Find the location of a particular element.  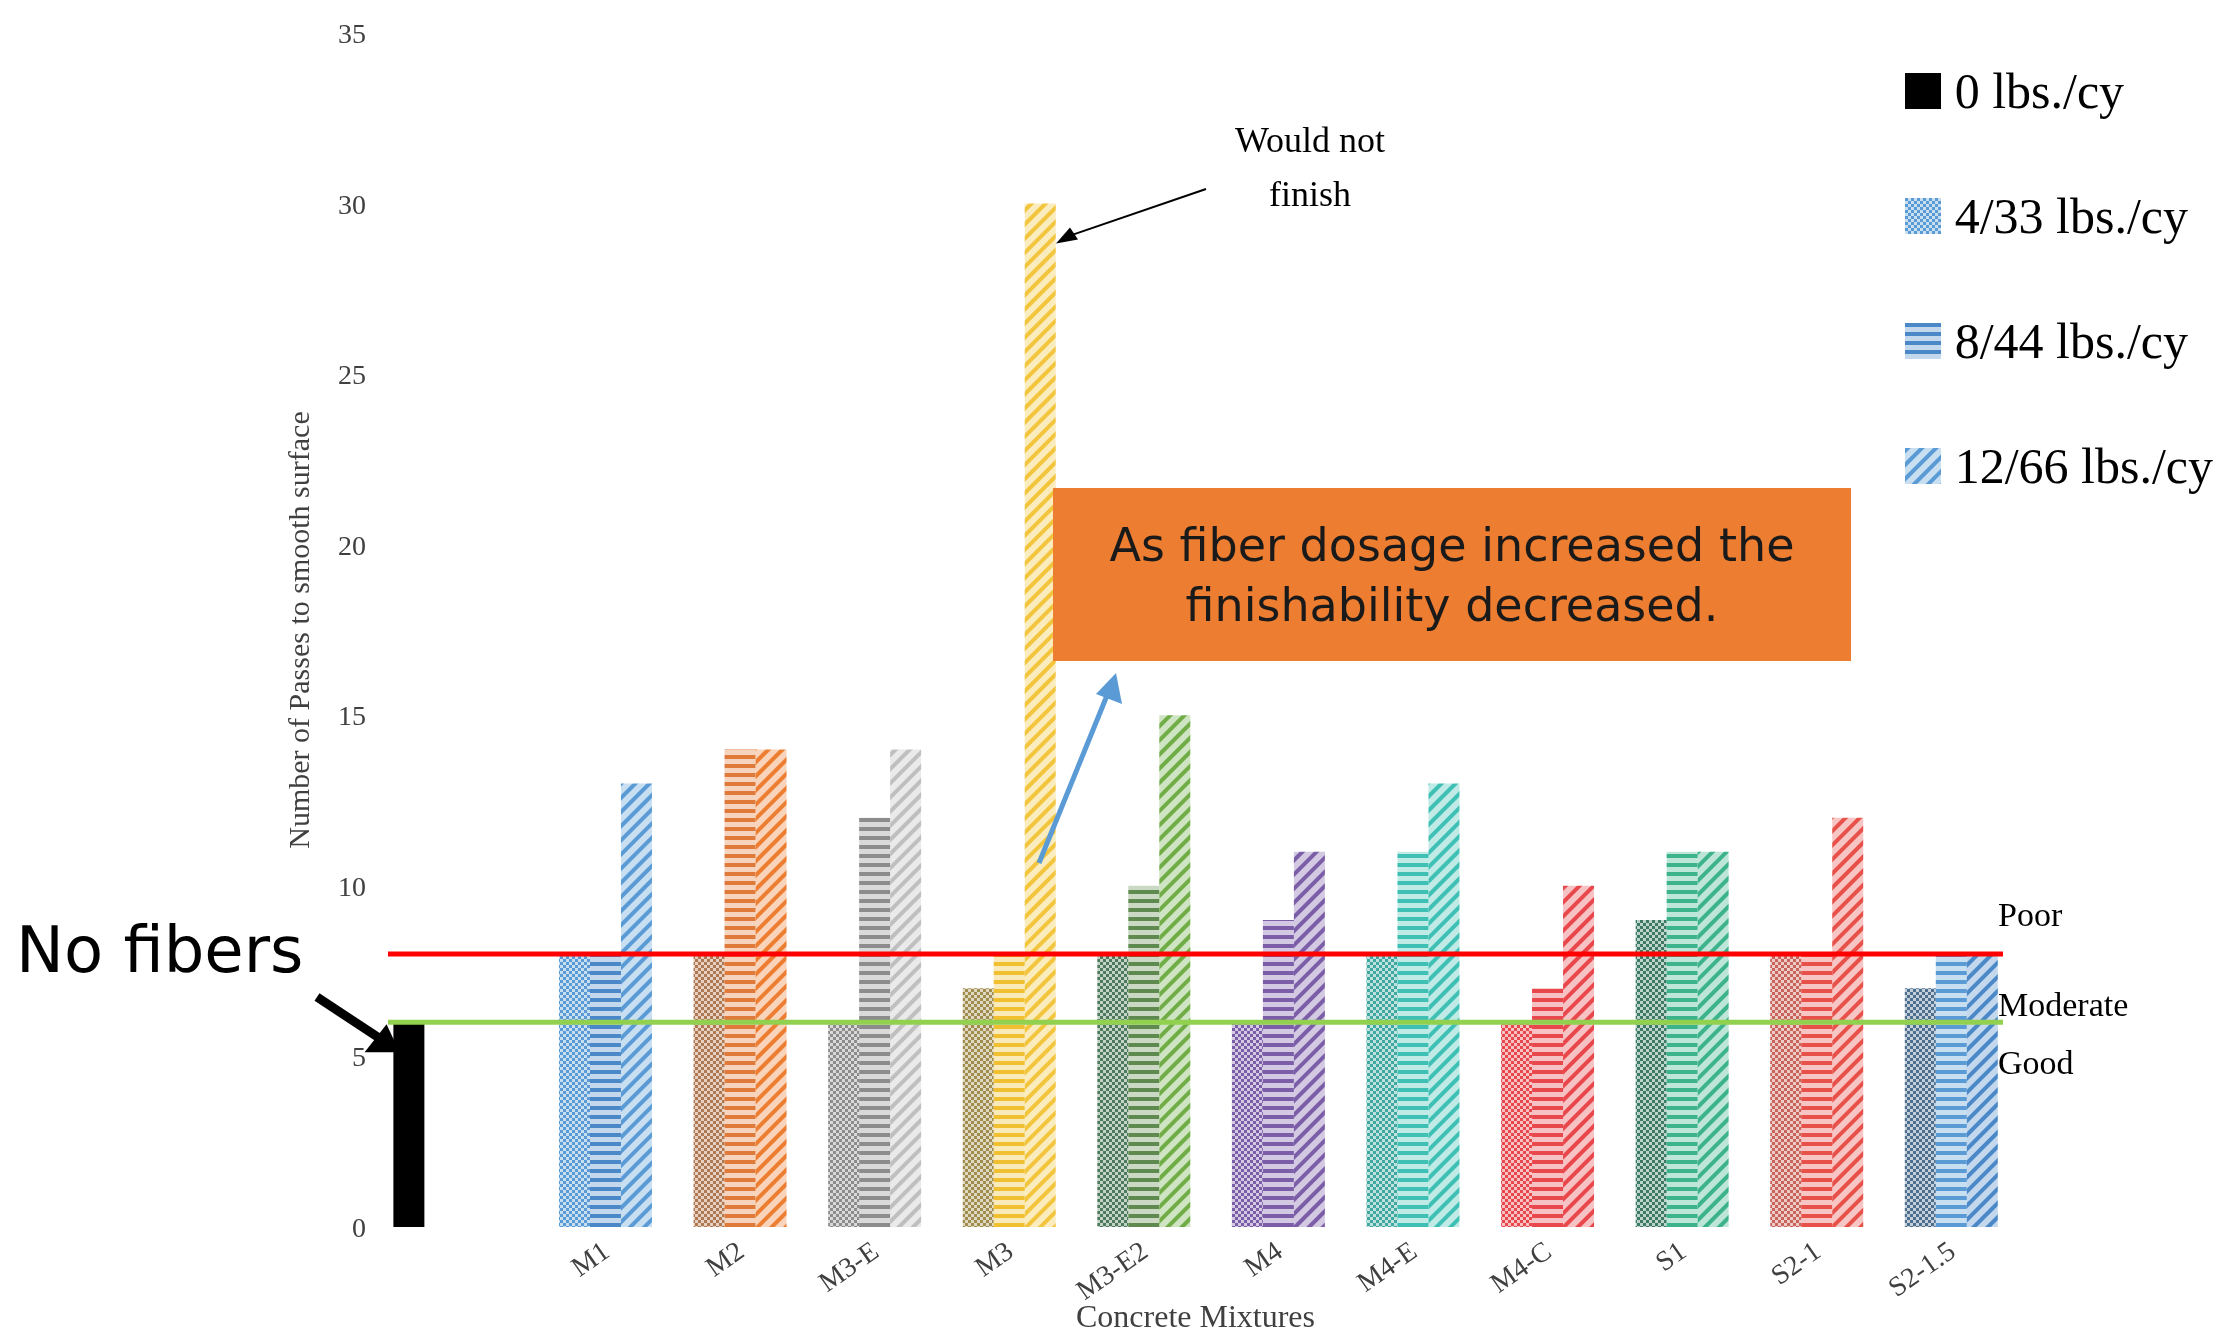

y-tick-label: 35 is located at coordinates (352, 33).